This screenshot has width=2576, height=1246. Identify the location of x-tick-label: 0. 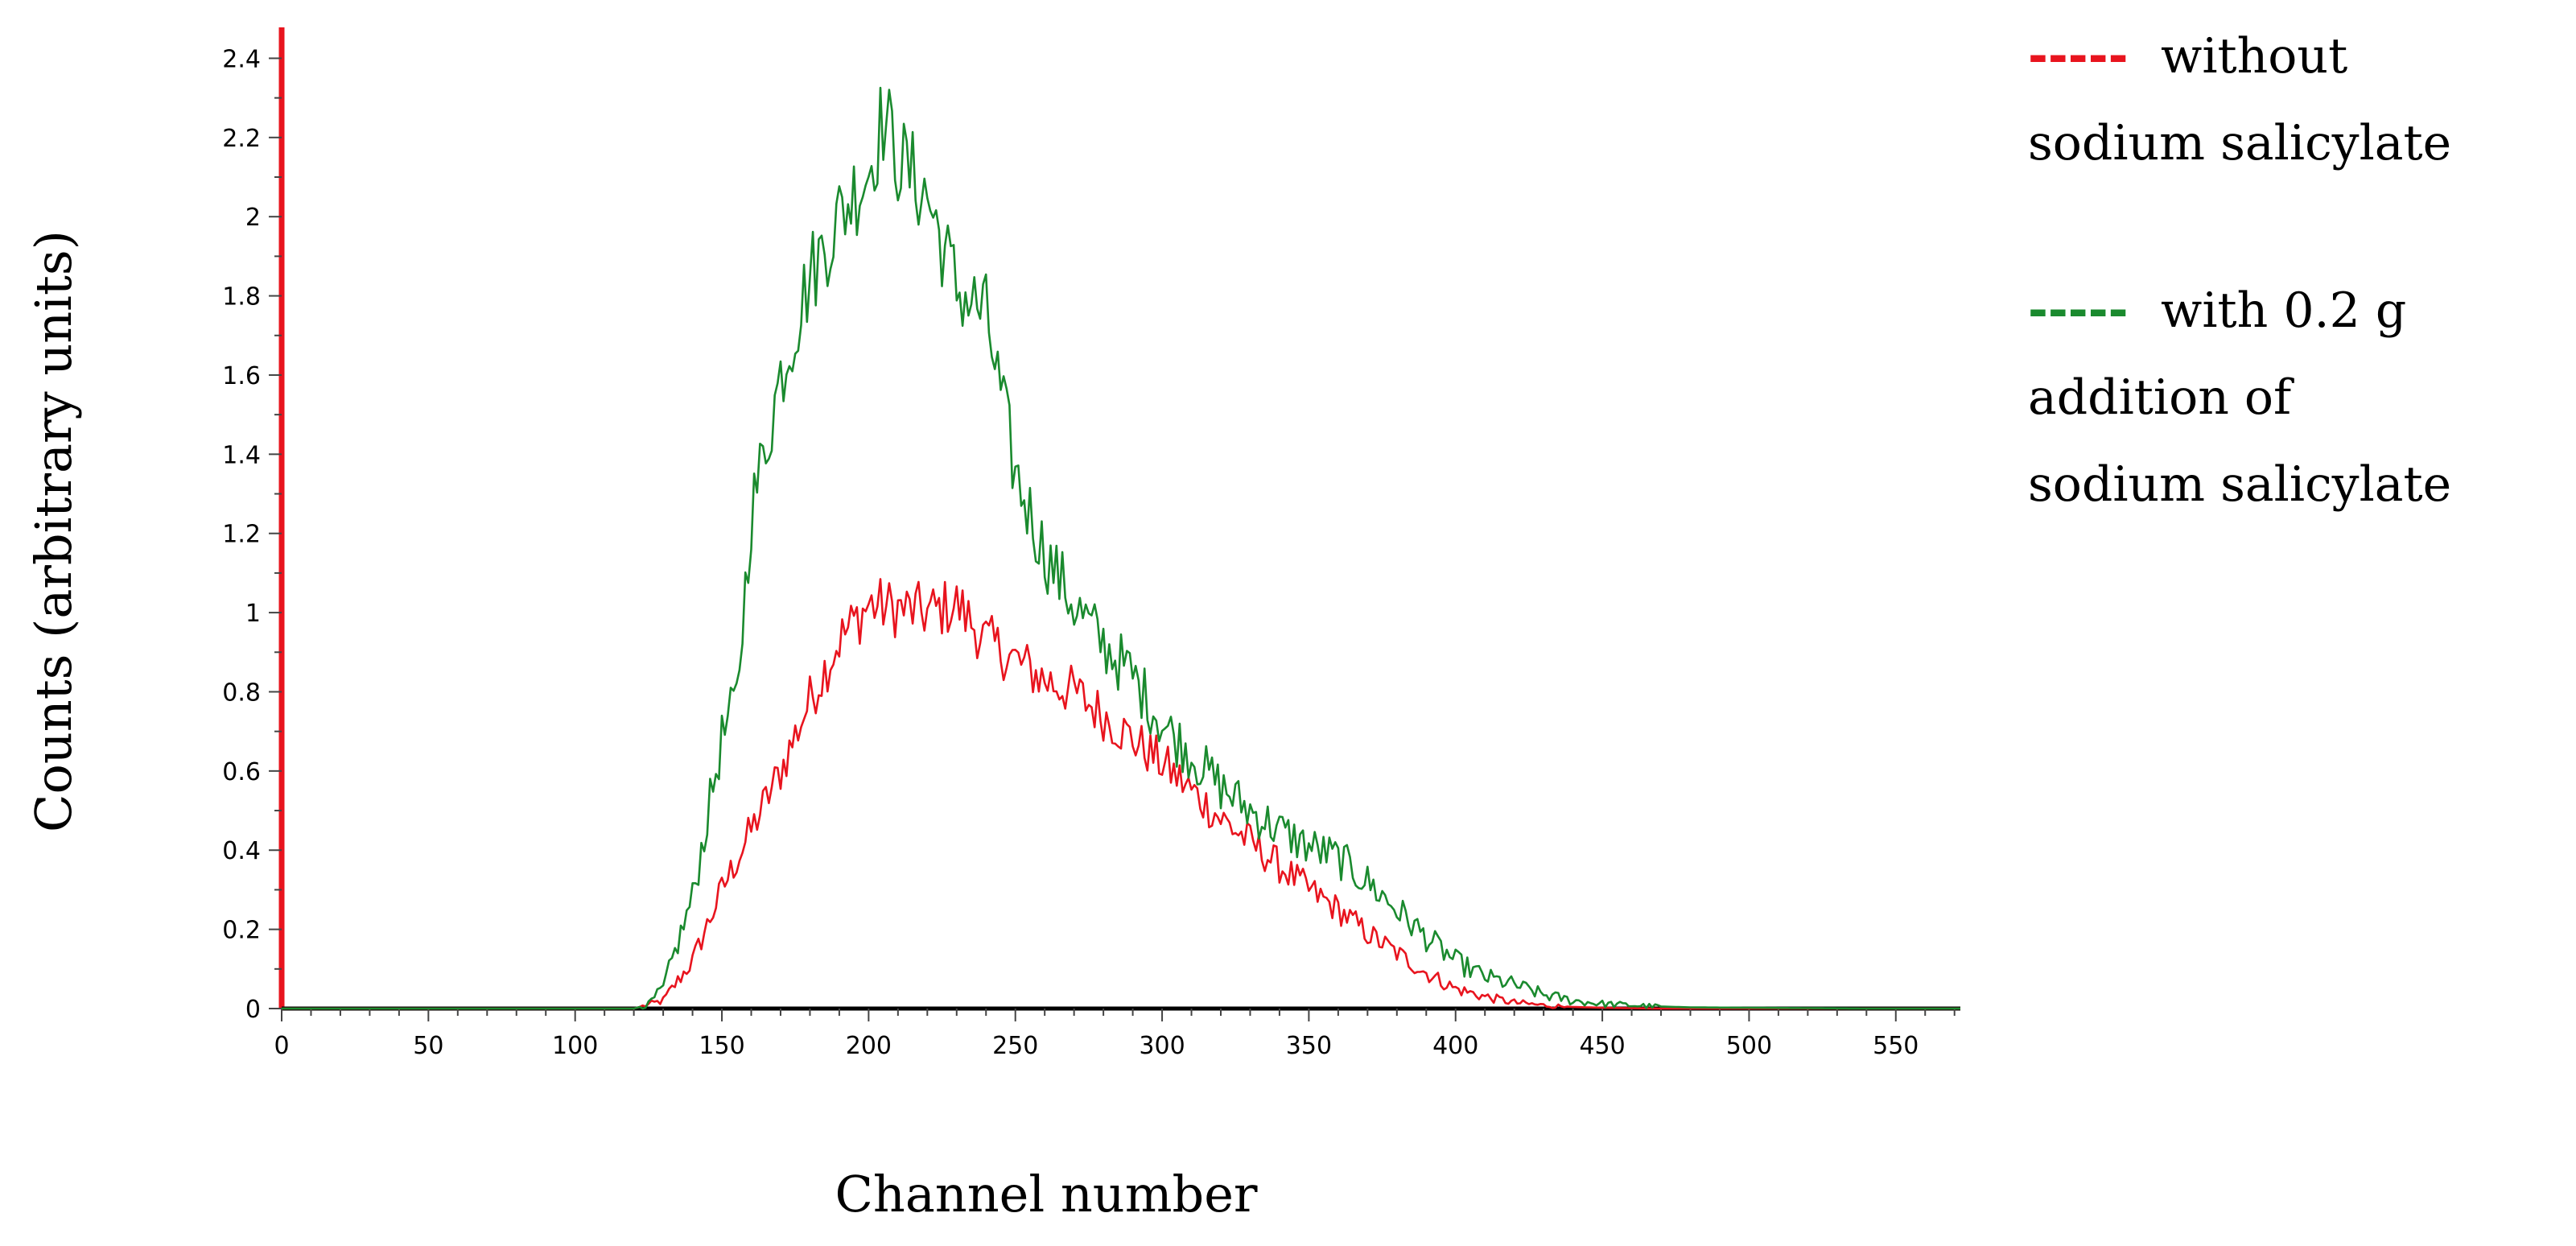
(281, 1046).